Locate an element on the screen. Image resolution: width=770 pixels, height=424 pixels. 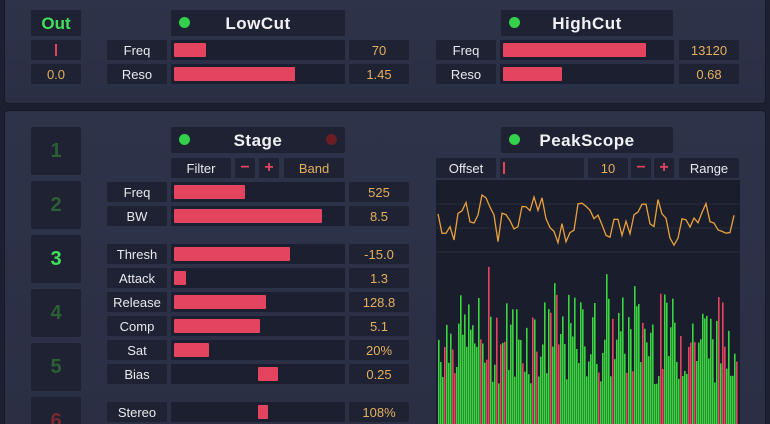
stage-freq-slider is located at coordinates (258, 192).